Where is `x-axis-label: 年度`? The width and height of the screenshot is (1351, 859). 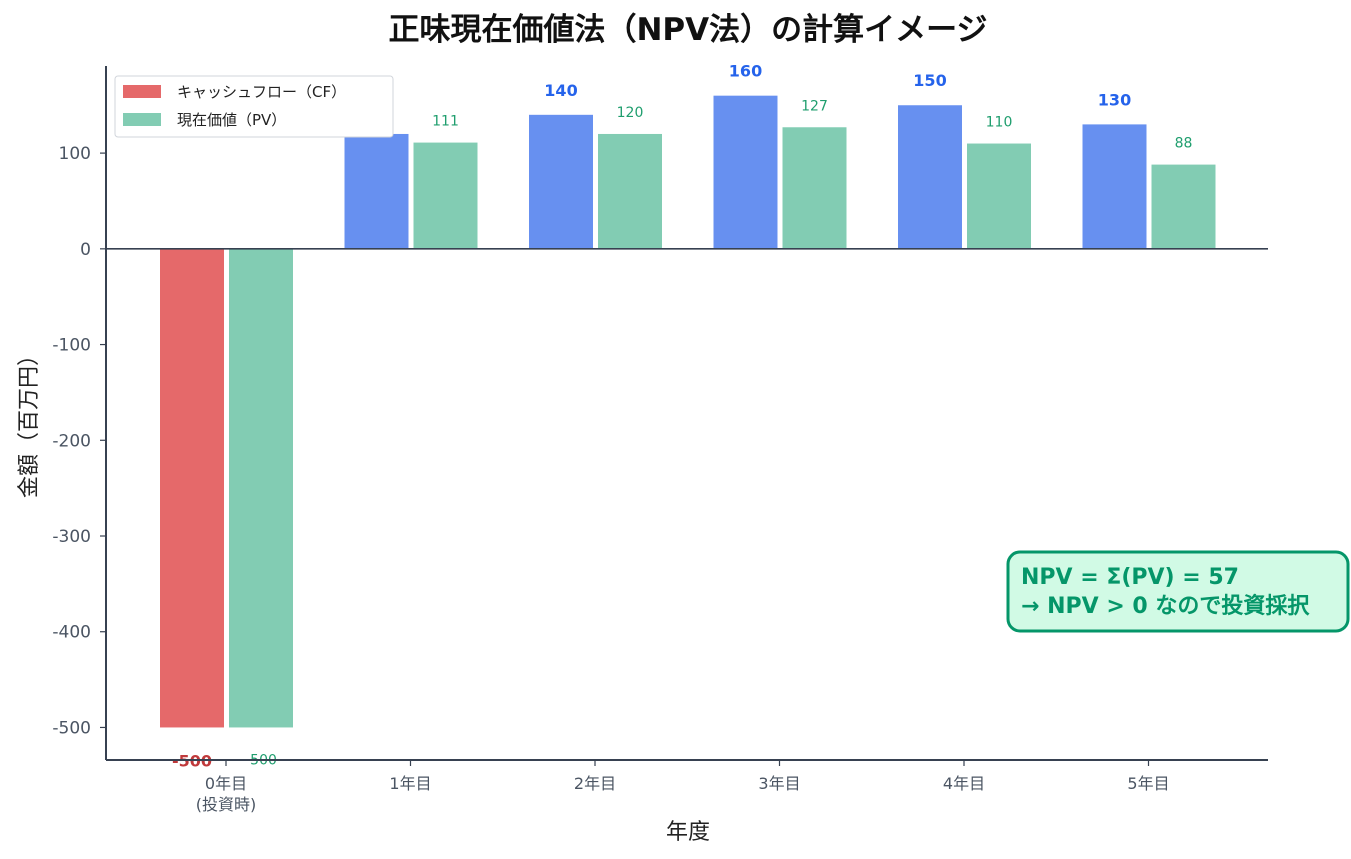
x-axis-label: 年度 is located at coordinates (688, 832).